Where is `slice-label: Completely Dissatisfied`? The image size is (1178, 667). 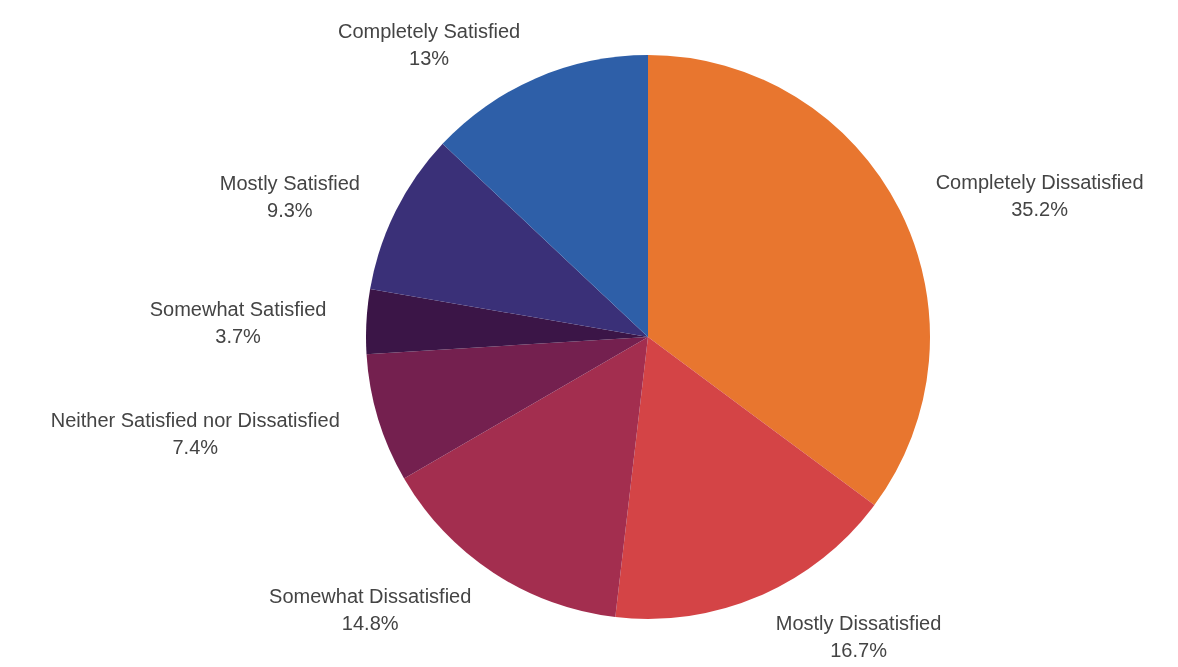 slice-label: Completely Dissatisfied is located at coordinates (1039, 182).